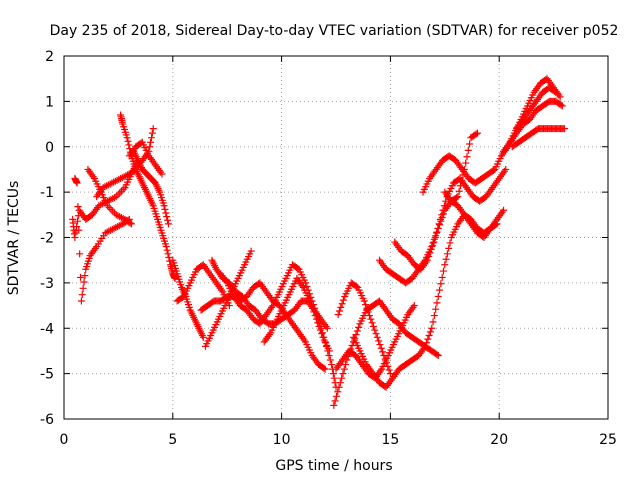 The width and height of the screenshot is (640, 480). I want to click on y-tick-labels: 2 1 0 -1 -2 -3 -4 -5 -6, so click(47, 238).